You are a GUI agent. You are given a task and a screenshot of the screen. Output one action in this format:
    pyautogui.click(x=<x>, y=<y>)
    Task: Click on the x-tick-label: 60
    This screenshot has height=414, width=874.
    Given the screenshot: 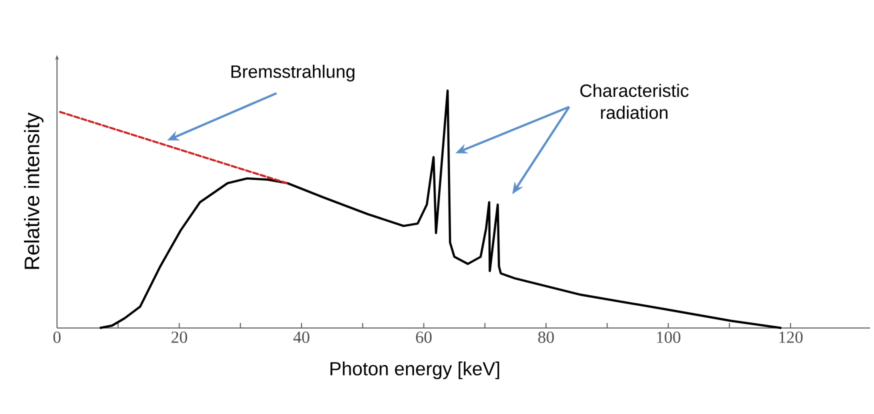 What is the action you would take?
    pyautogui.click(x=424, y=337)
    